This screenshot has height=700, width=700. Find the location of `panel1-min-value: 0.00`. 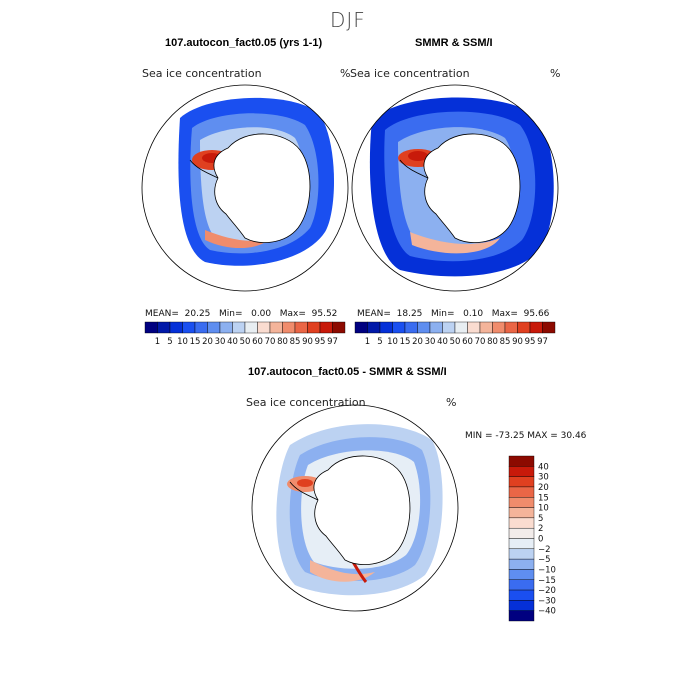

panel1-min-value: 0.00 is located at coordinates (261, 314).